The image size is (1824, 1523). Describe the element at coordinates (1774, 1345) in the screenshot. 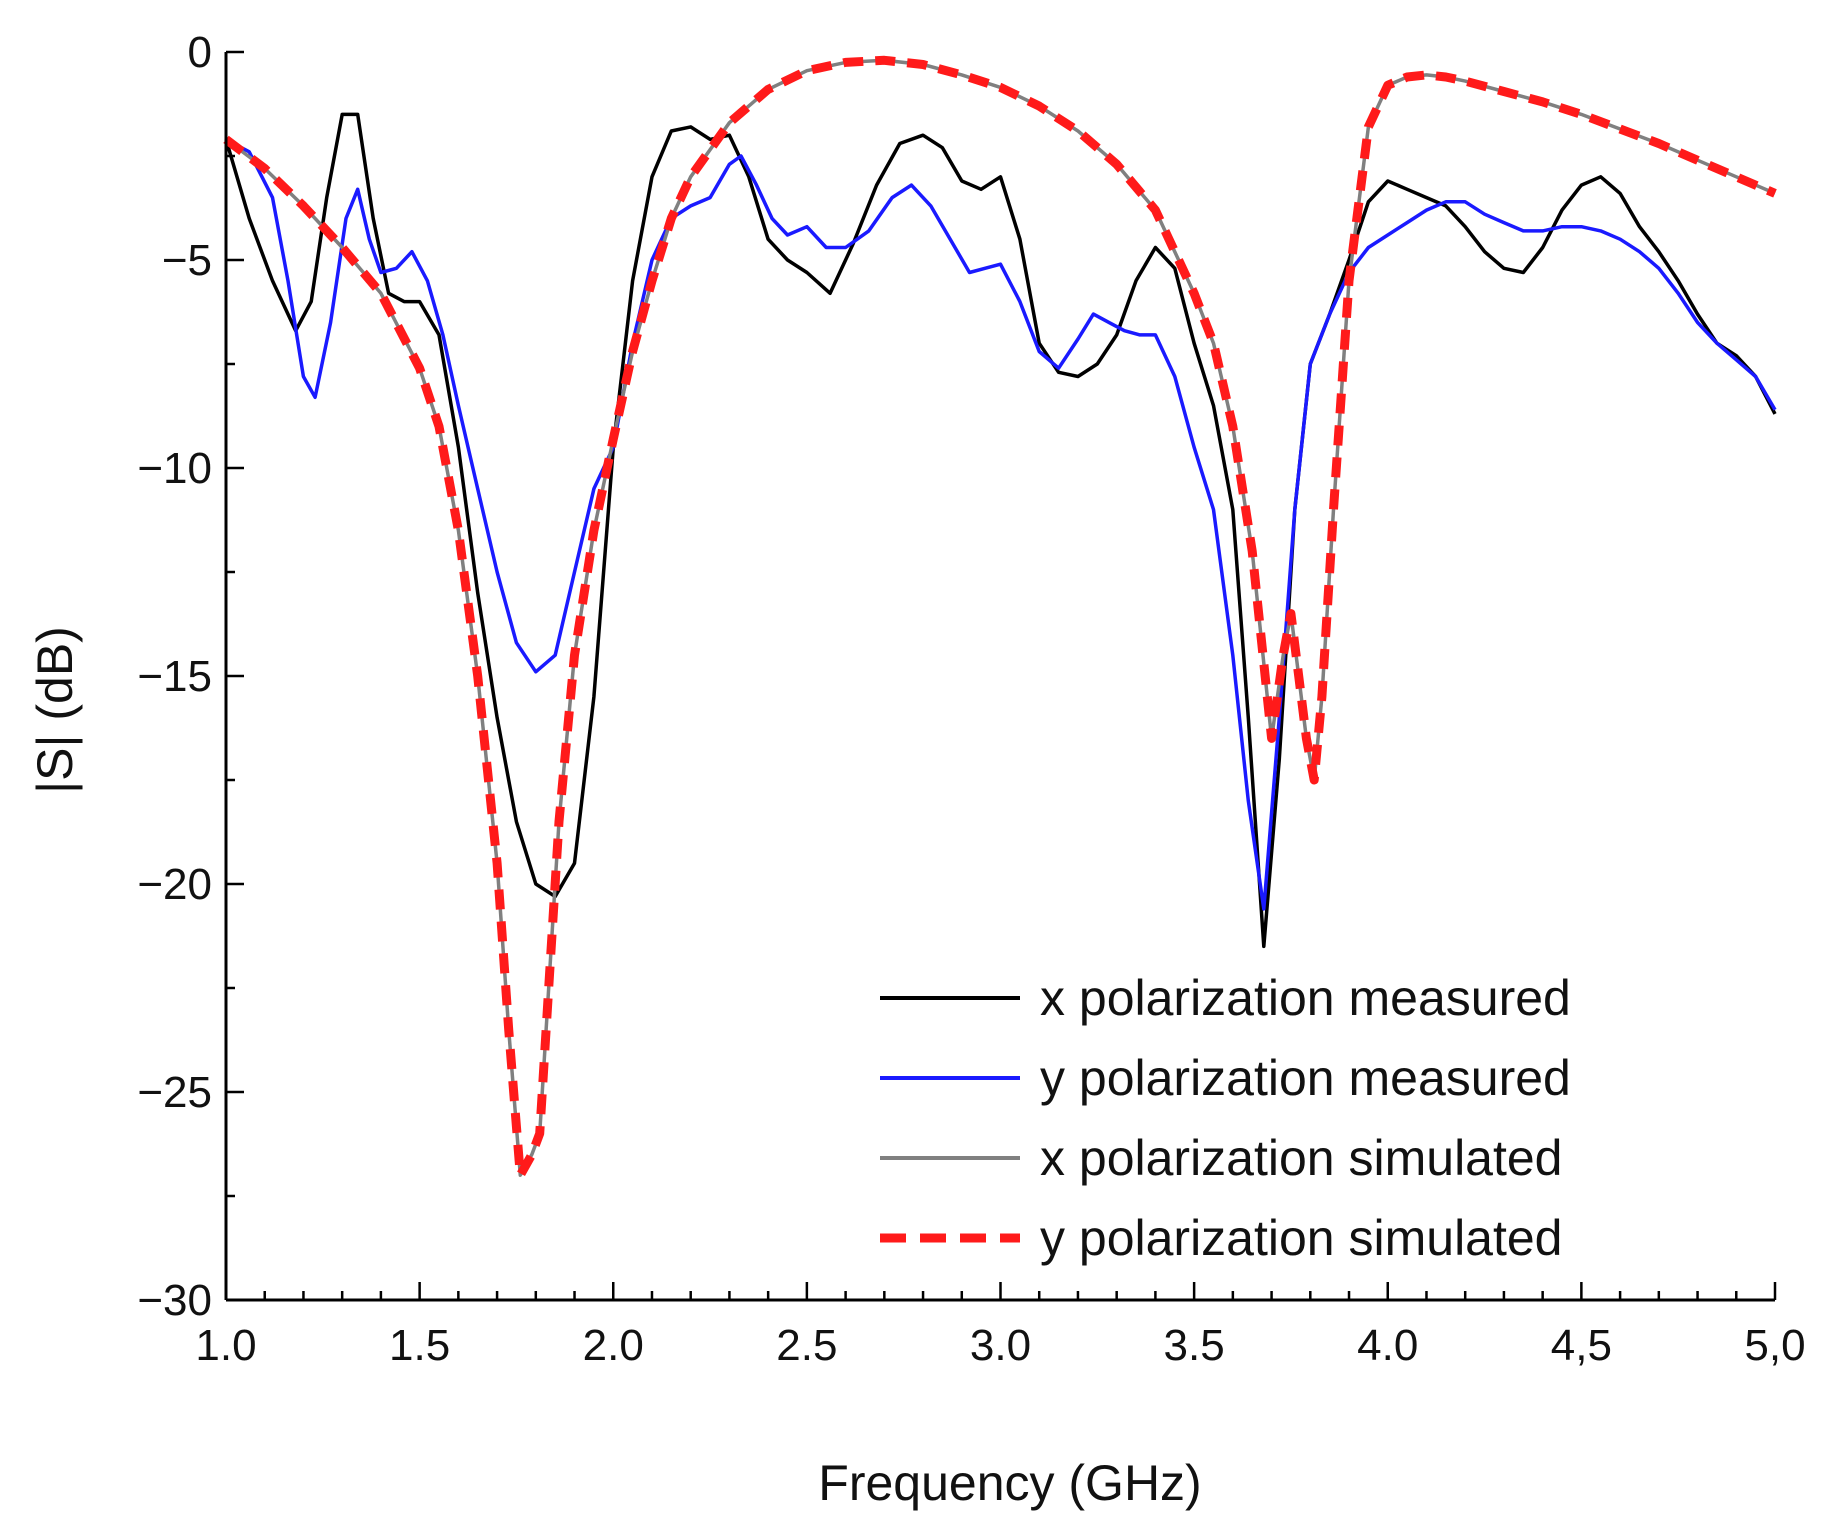

I see `x-tick-label: 5,0` at that location.